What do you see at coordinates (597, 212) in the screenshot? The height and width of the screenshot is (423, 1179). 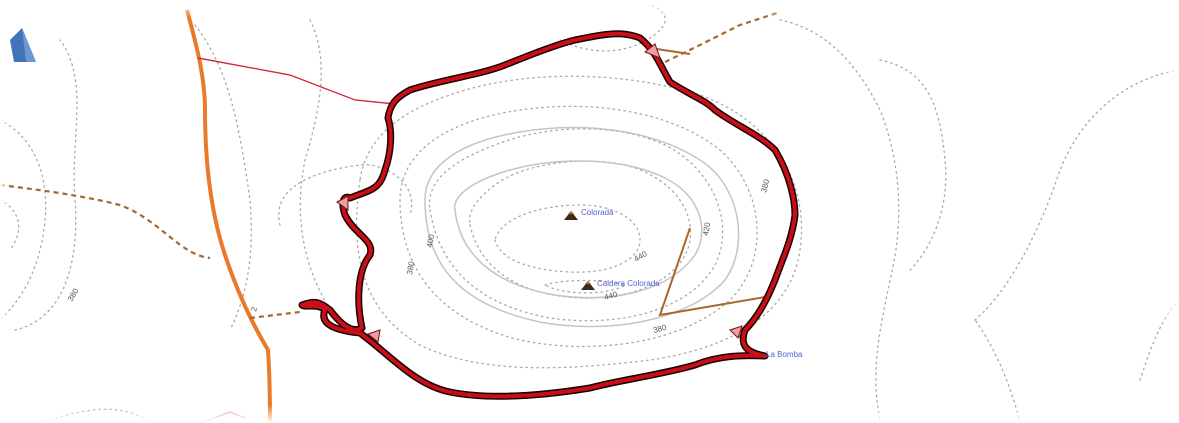 I see `peak-label: Colorada` at bounding box center [597, 212].